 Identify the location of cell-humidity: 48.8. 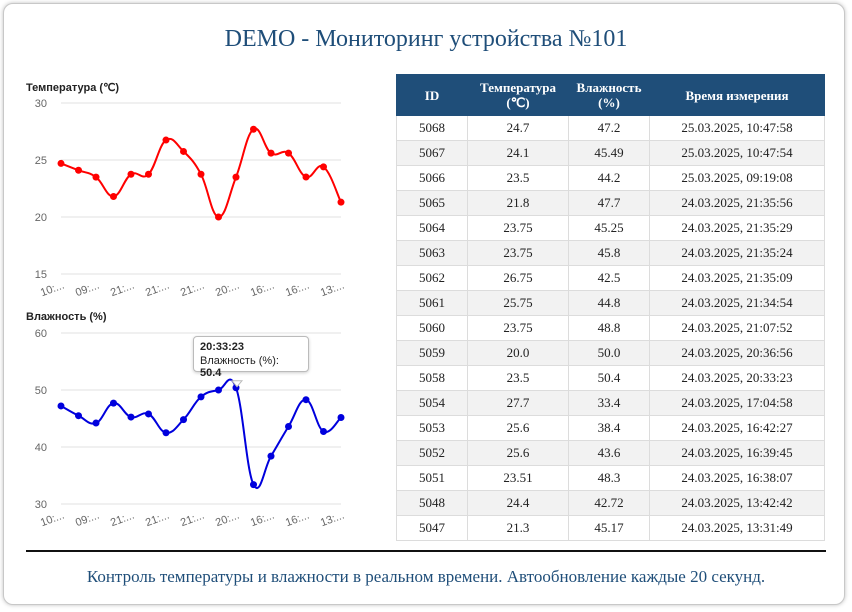
(609, 328).